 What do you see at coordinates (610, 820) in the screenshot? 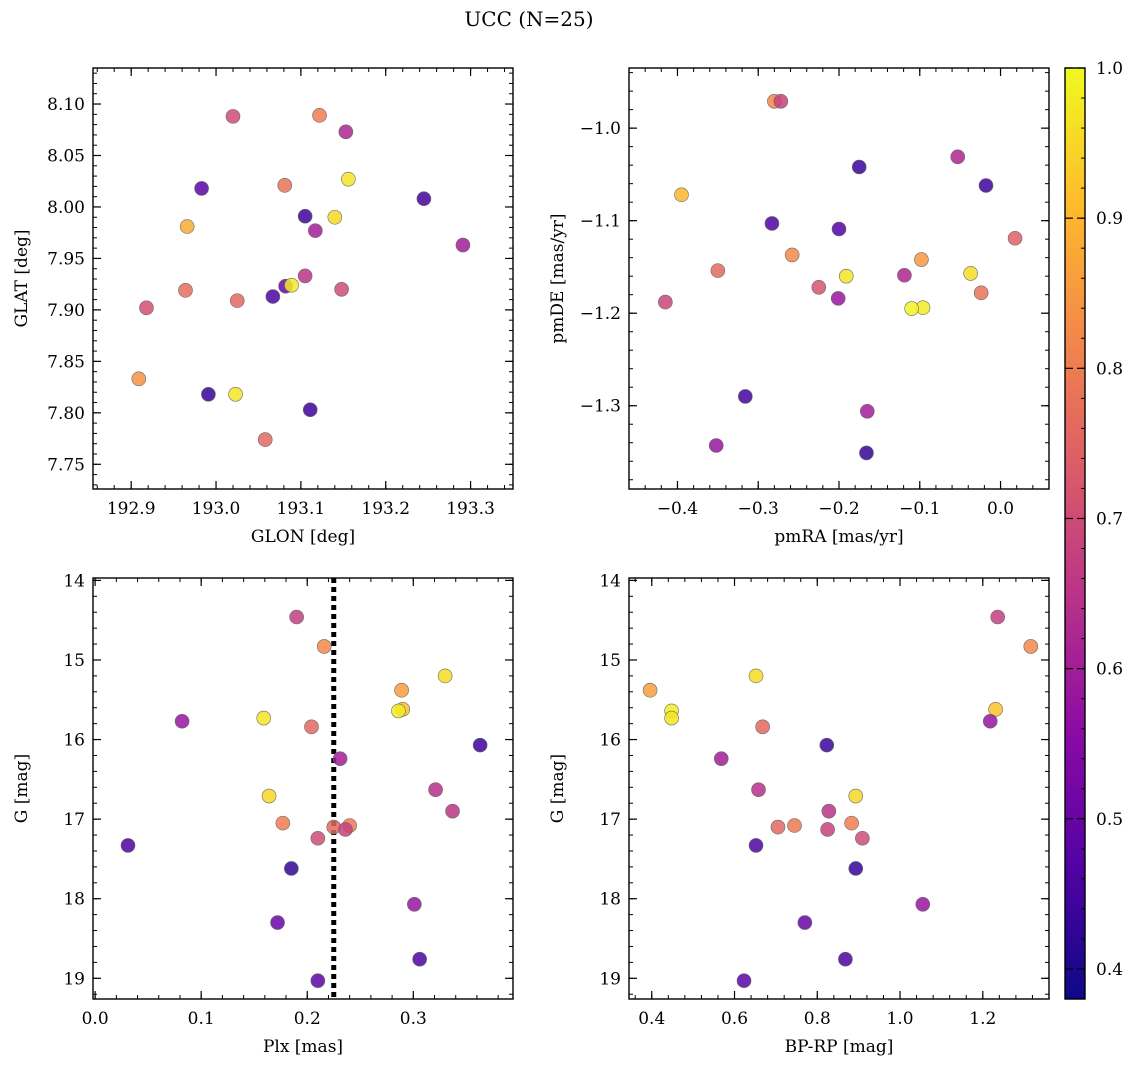
I see `y-tick-label: 17` at bounding box center [610, 820].